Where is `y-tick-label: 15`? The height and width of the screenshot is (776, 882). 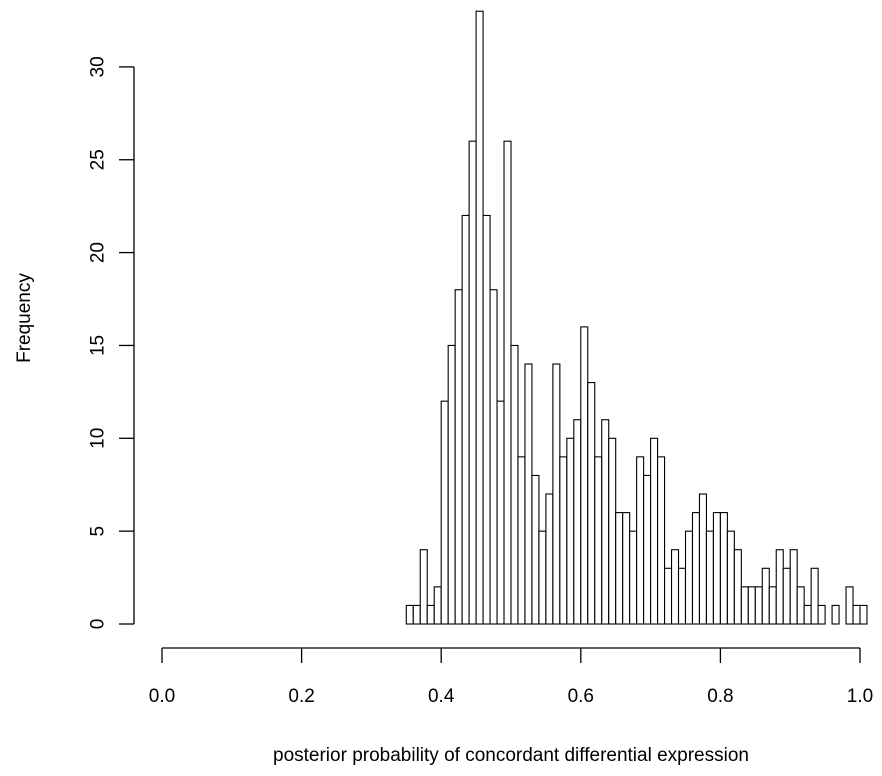 y-tick-label: 15 is located at coordinates (98, 345).